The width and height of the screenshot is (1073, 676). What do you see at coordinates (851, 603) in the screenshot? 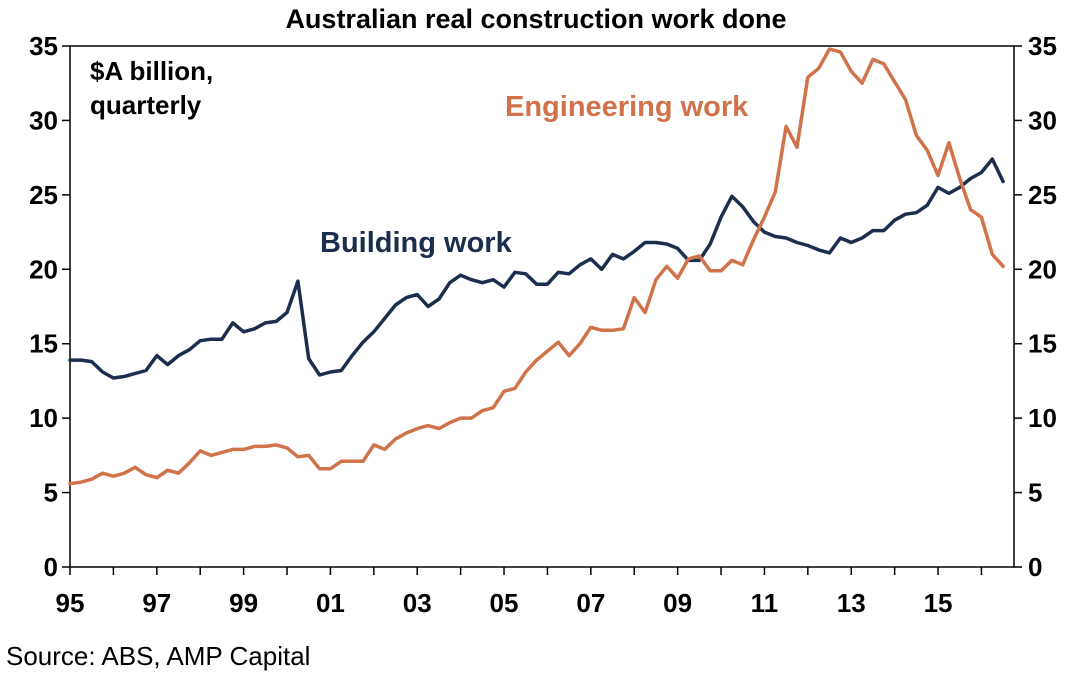
I see `x-tick-label: 13` at bounding box center [851, 603].